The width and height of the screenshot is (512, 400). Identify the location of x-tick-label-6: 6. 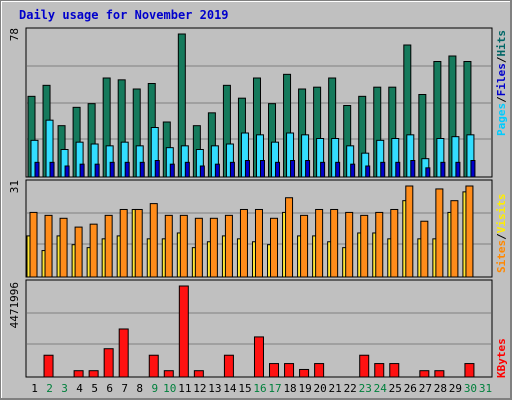
(109, 388).